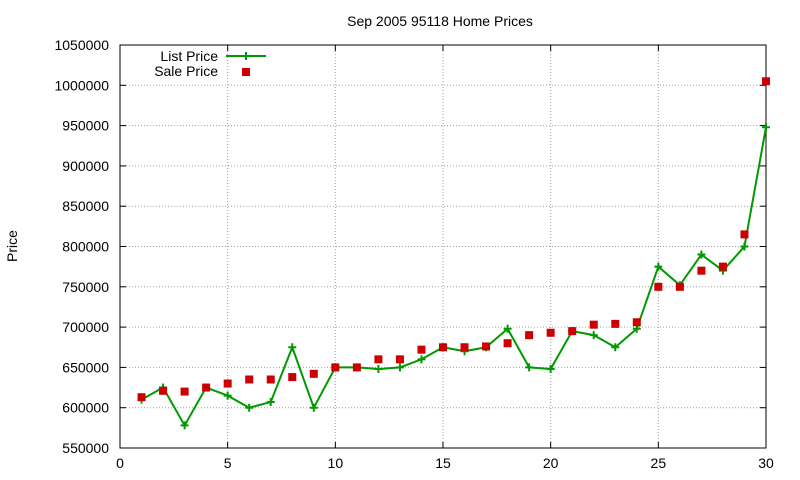  I want to click on legend-label-sale-price: Sale Price, so click(186, 71).